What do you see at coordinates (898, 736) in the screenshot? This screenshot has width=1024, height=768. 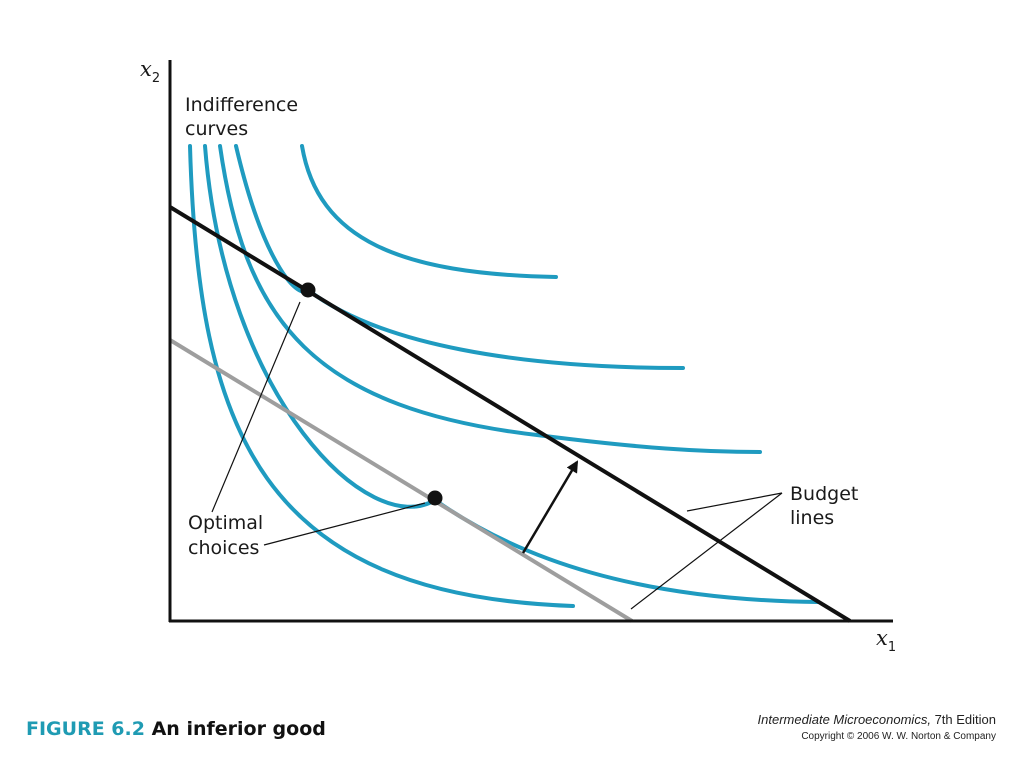 I see `copyright-notice: Copyright © 2006 W. W. Norton & Company` at bounding box center [898, 736].